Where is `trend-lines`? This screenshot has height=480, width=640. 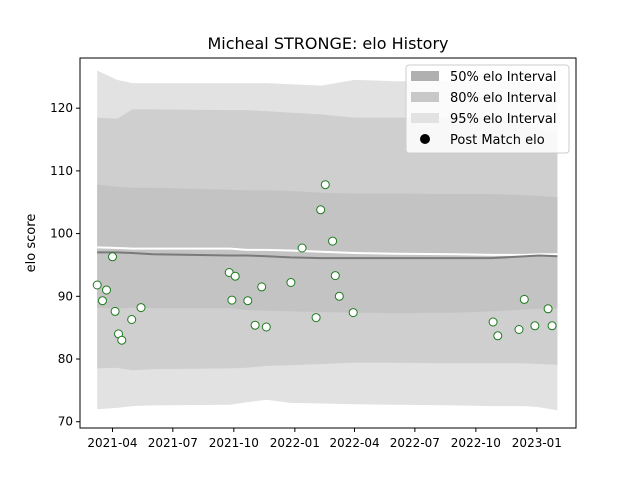
trend-lines is located at coordinates (327, 253).